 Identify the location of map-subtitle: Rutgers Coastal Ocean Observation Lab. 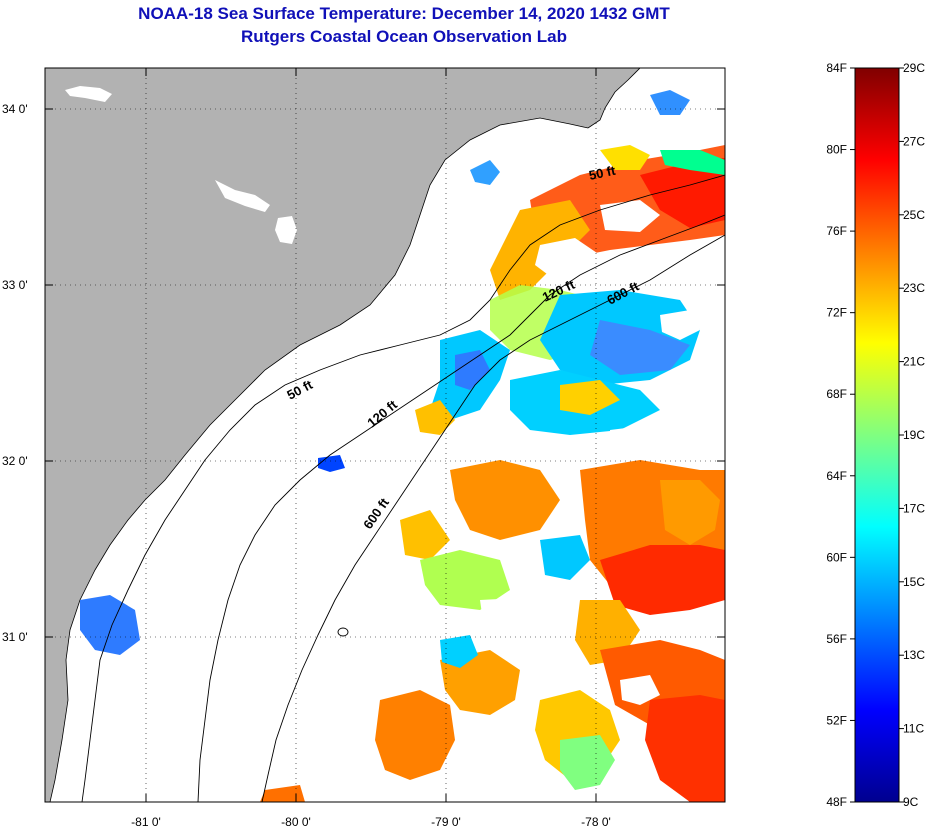
(404, 36).